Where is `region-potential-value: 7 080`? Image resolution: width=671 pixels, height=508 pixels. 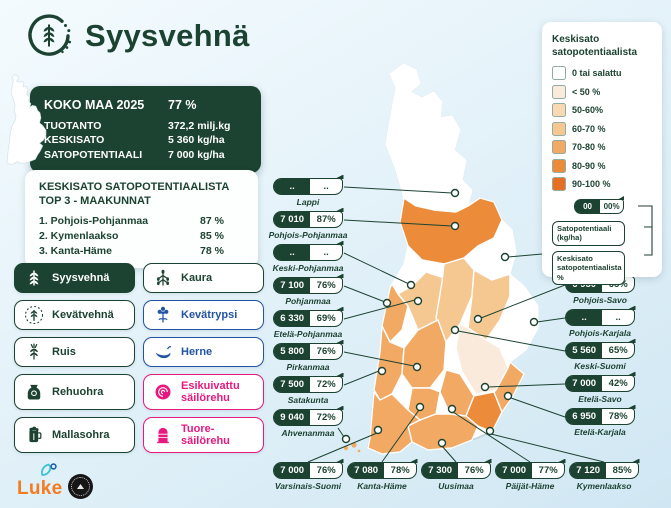 region-potential-value: 7 080 is located at coordinates (366, 470).